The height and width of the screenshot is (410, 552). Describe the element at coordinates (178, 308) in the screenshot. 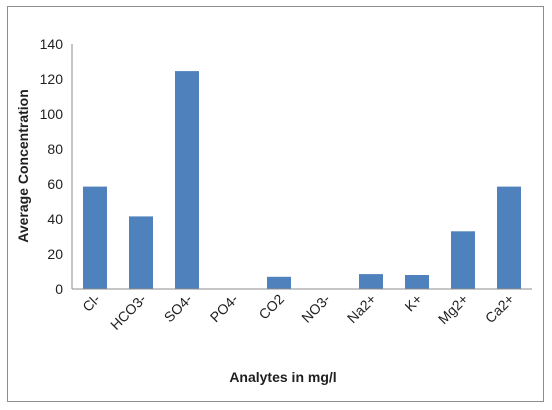

I see `x-tick-label: SO4-` at that location.